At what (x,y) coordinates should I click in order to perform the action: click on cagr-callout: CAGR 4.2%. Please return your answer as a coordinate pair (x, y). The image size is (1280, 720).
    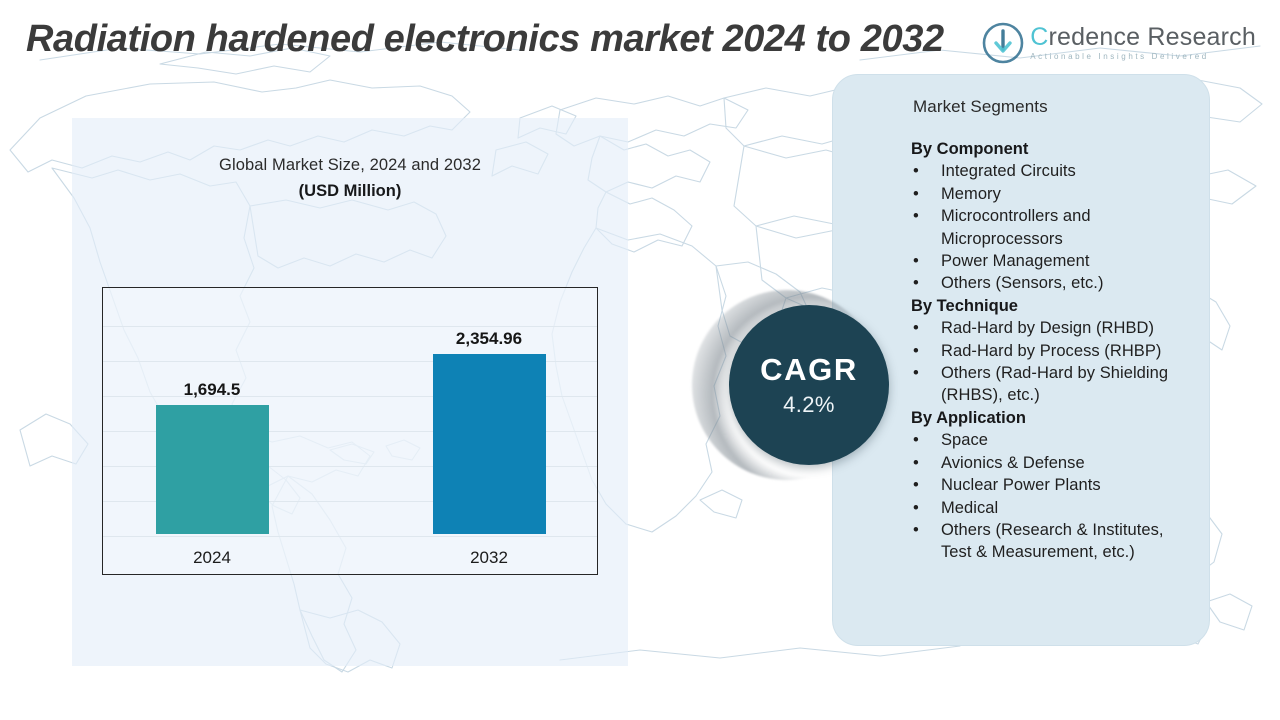
    Looking at the image, I should click on (800, 398).